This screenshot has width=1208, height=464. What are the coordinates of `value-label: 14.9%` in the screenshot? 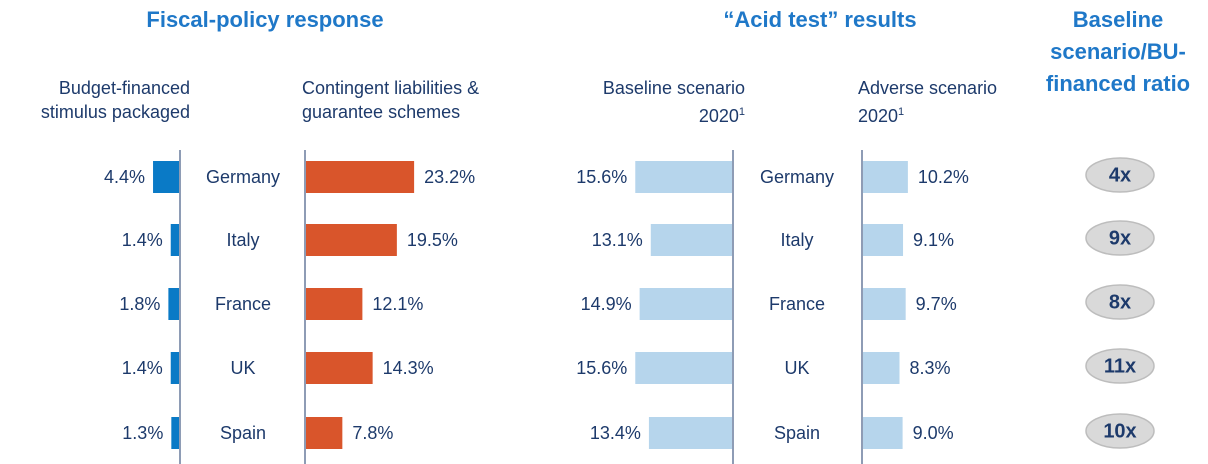 It's located at (606, 304).